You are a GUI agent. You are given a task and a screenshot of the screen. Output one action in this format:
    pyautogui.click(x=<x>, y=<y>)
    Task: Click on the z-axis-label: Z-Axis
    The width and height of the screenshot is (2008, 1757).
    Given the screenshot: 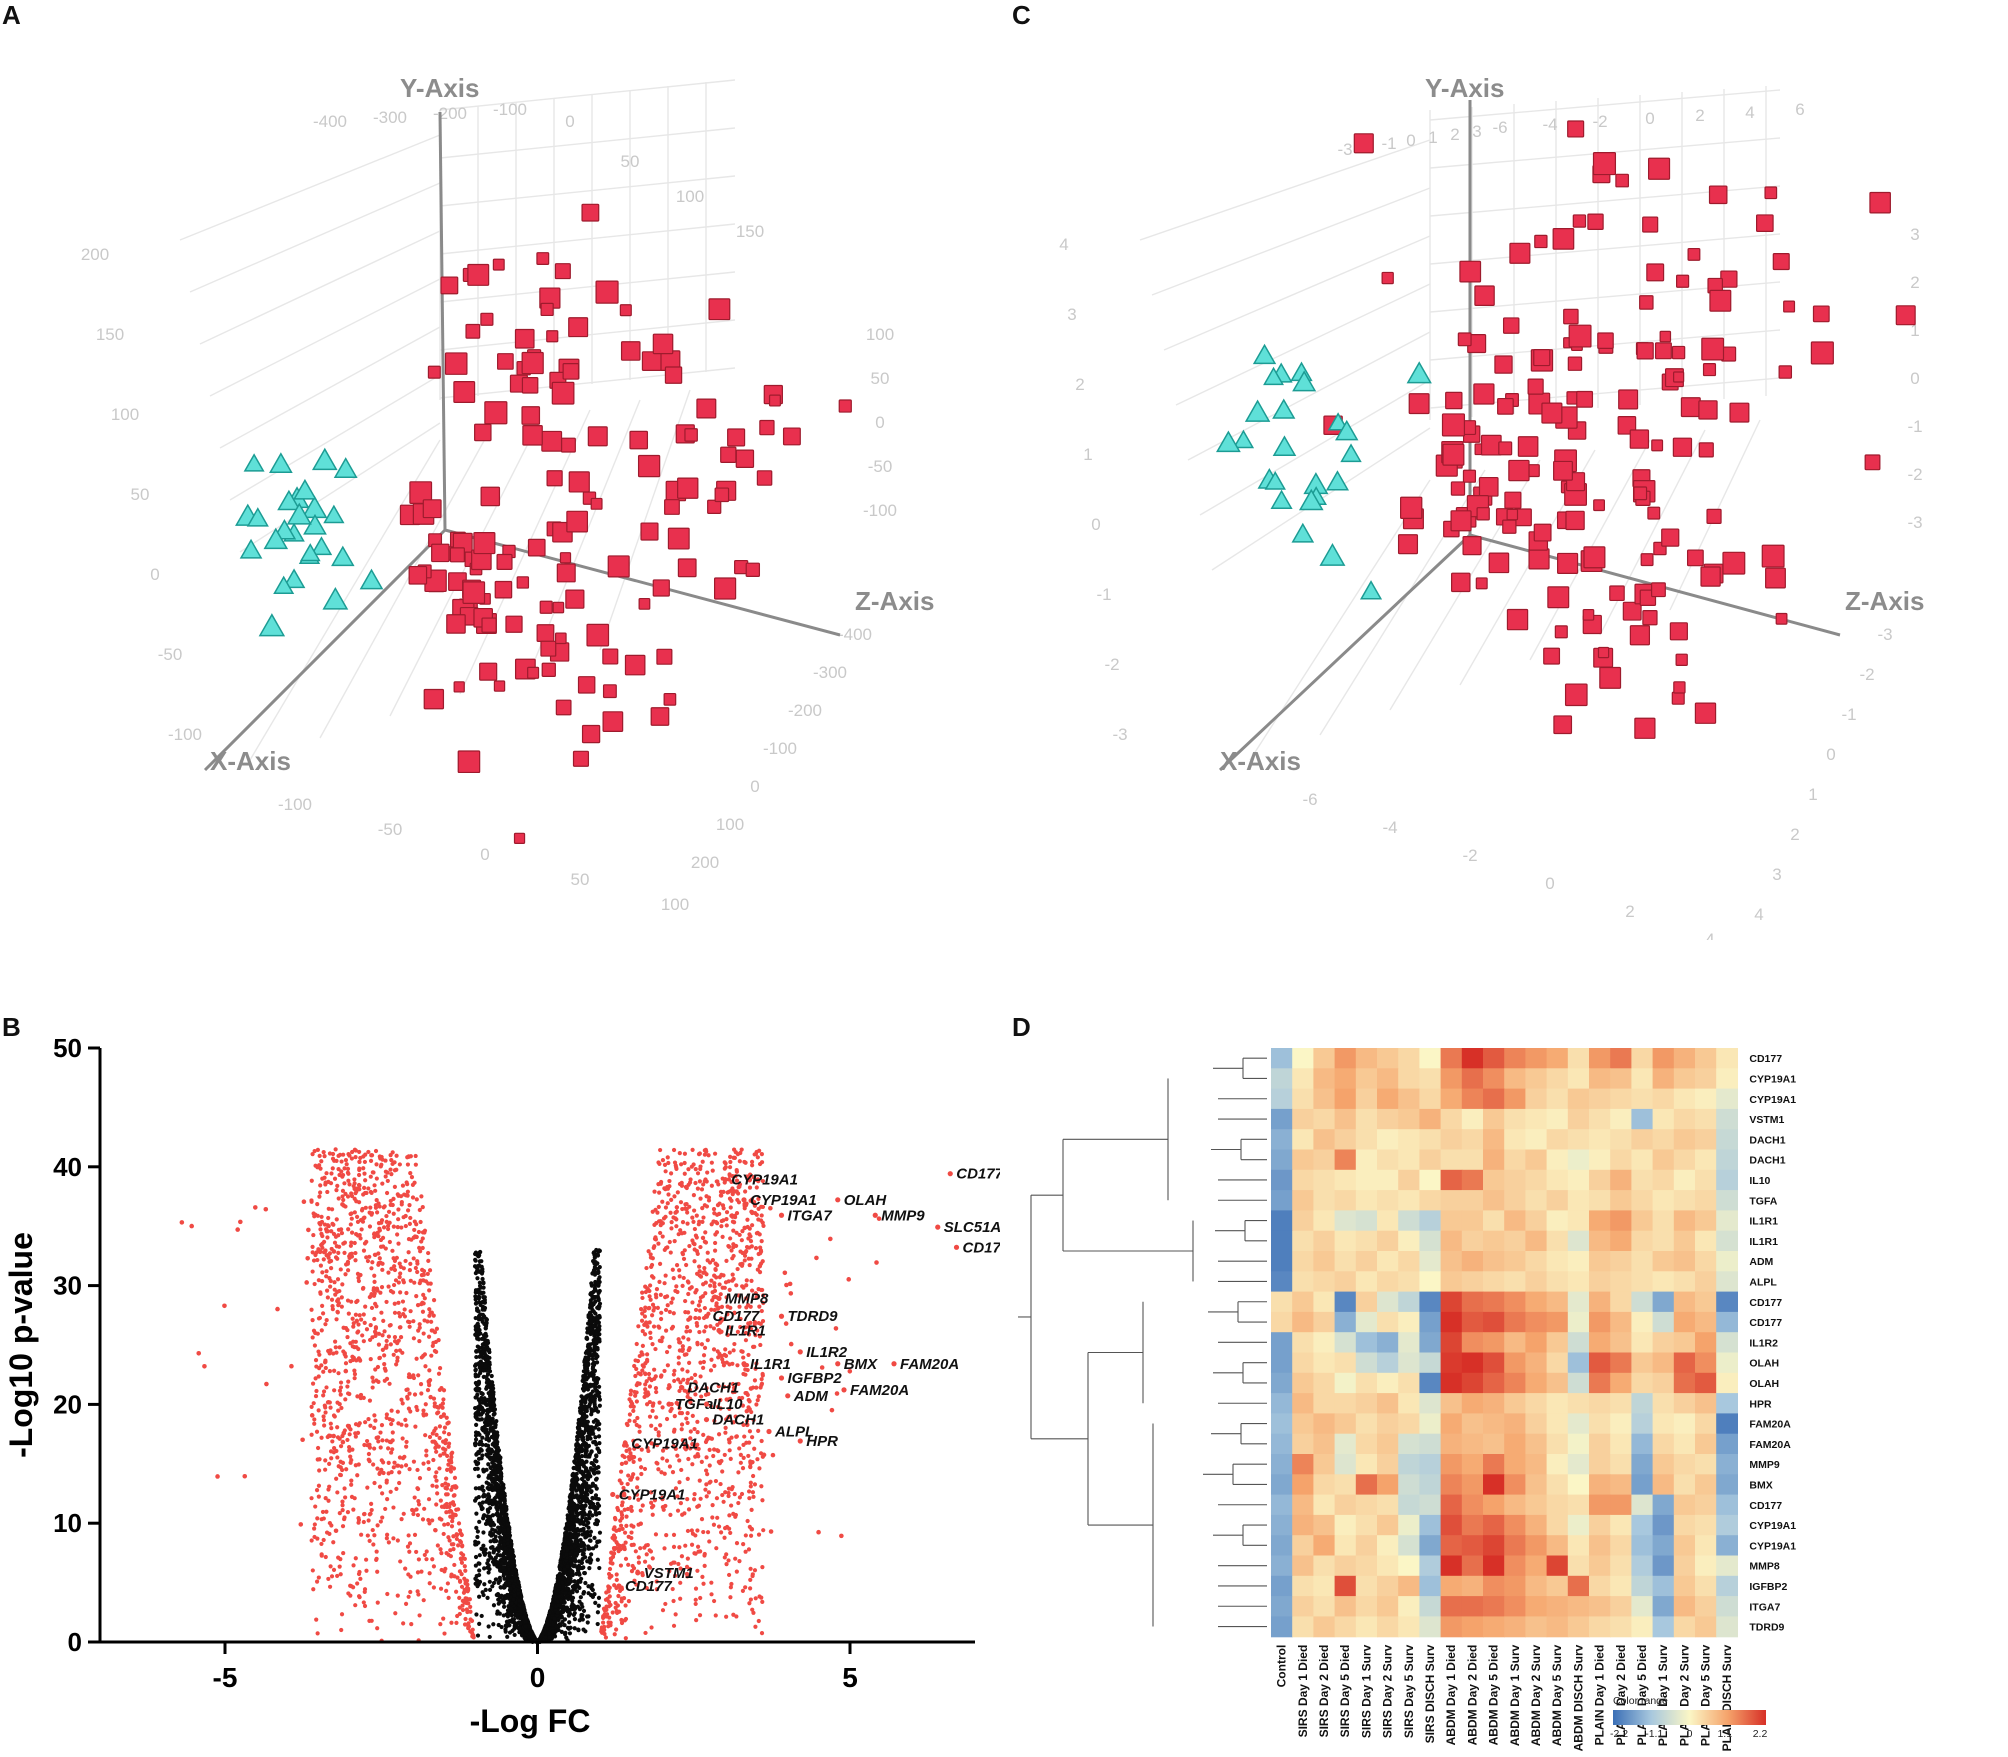 What is the action you would take?
    pyautogui.click(x=894, y=601)
    